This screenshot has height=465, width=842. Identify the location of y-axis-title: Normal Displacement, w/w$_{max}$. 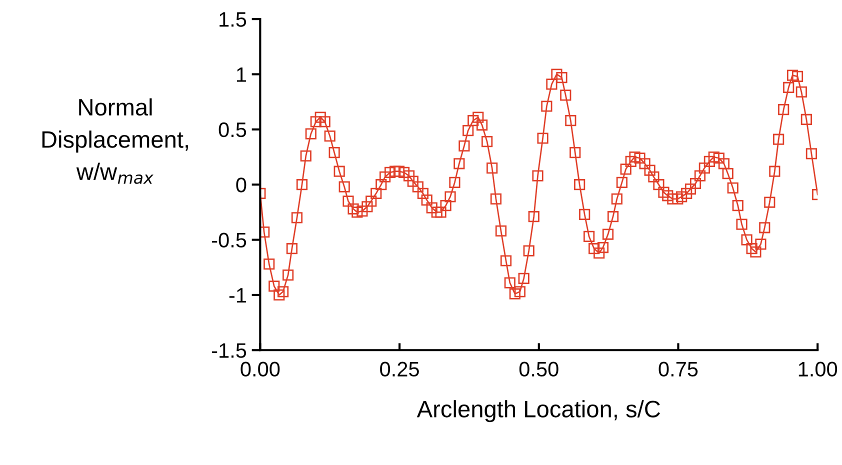
(115, 141).